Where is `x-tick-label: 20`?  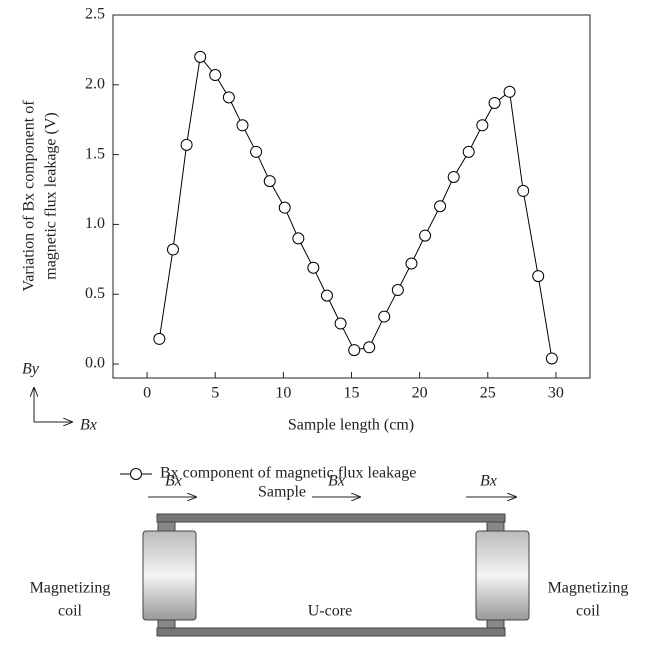 x-tick-label: 20 is located at coordinates (420, 393).